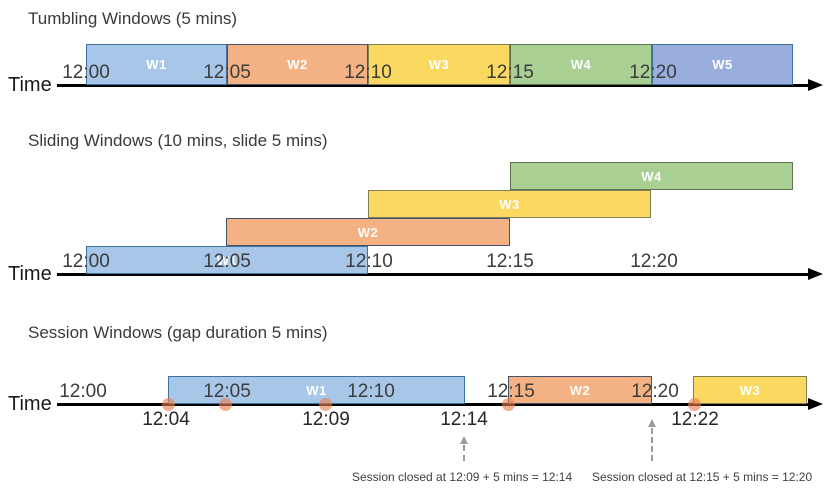  I want to click on window-bar-tumbling-w1: W1, so click(156, 64).